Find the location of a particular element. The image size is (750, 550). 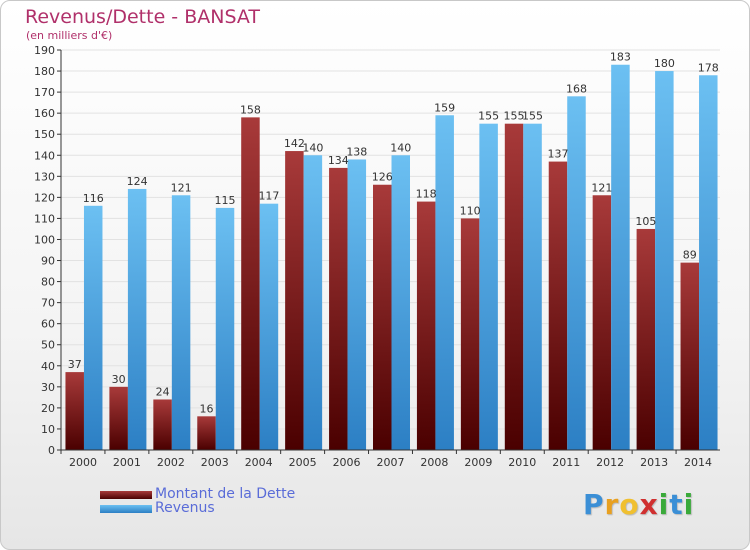

y-tick-label: 150 is located at coordinates (44, 134).